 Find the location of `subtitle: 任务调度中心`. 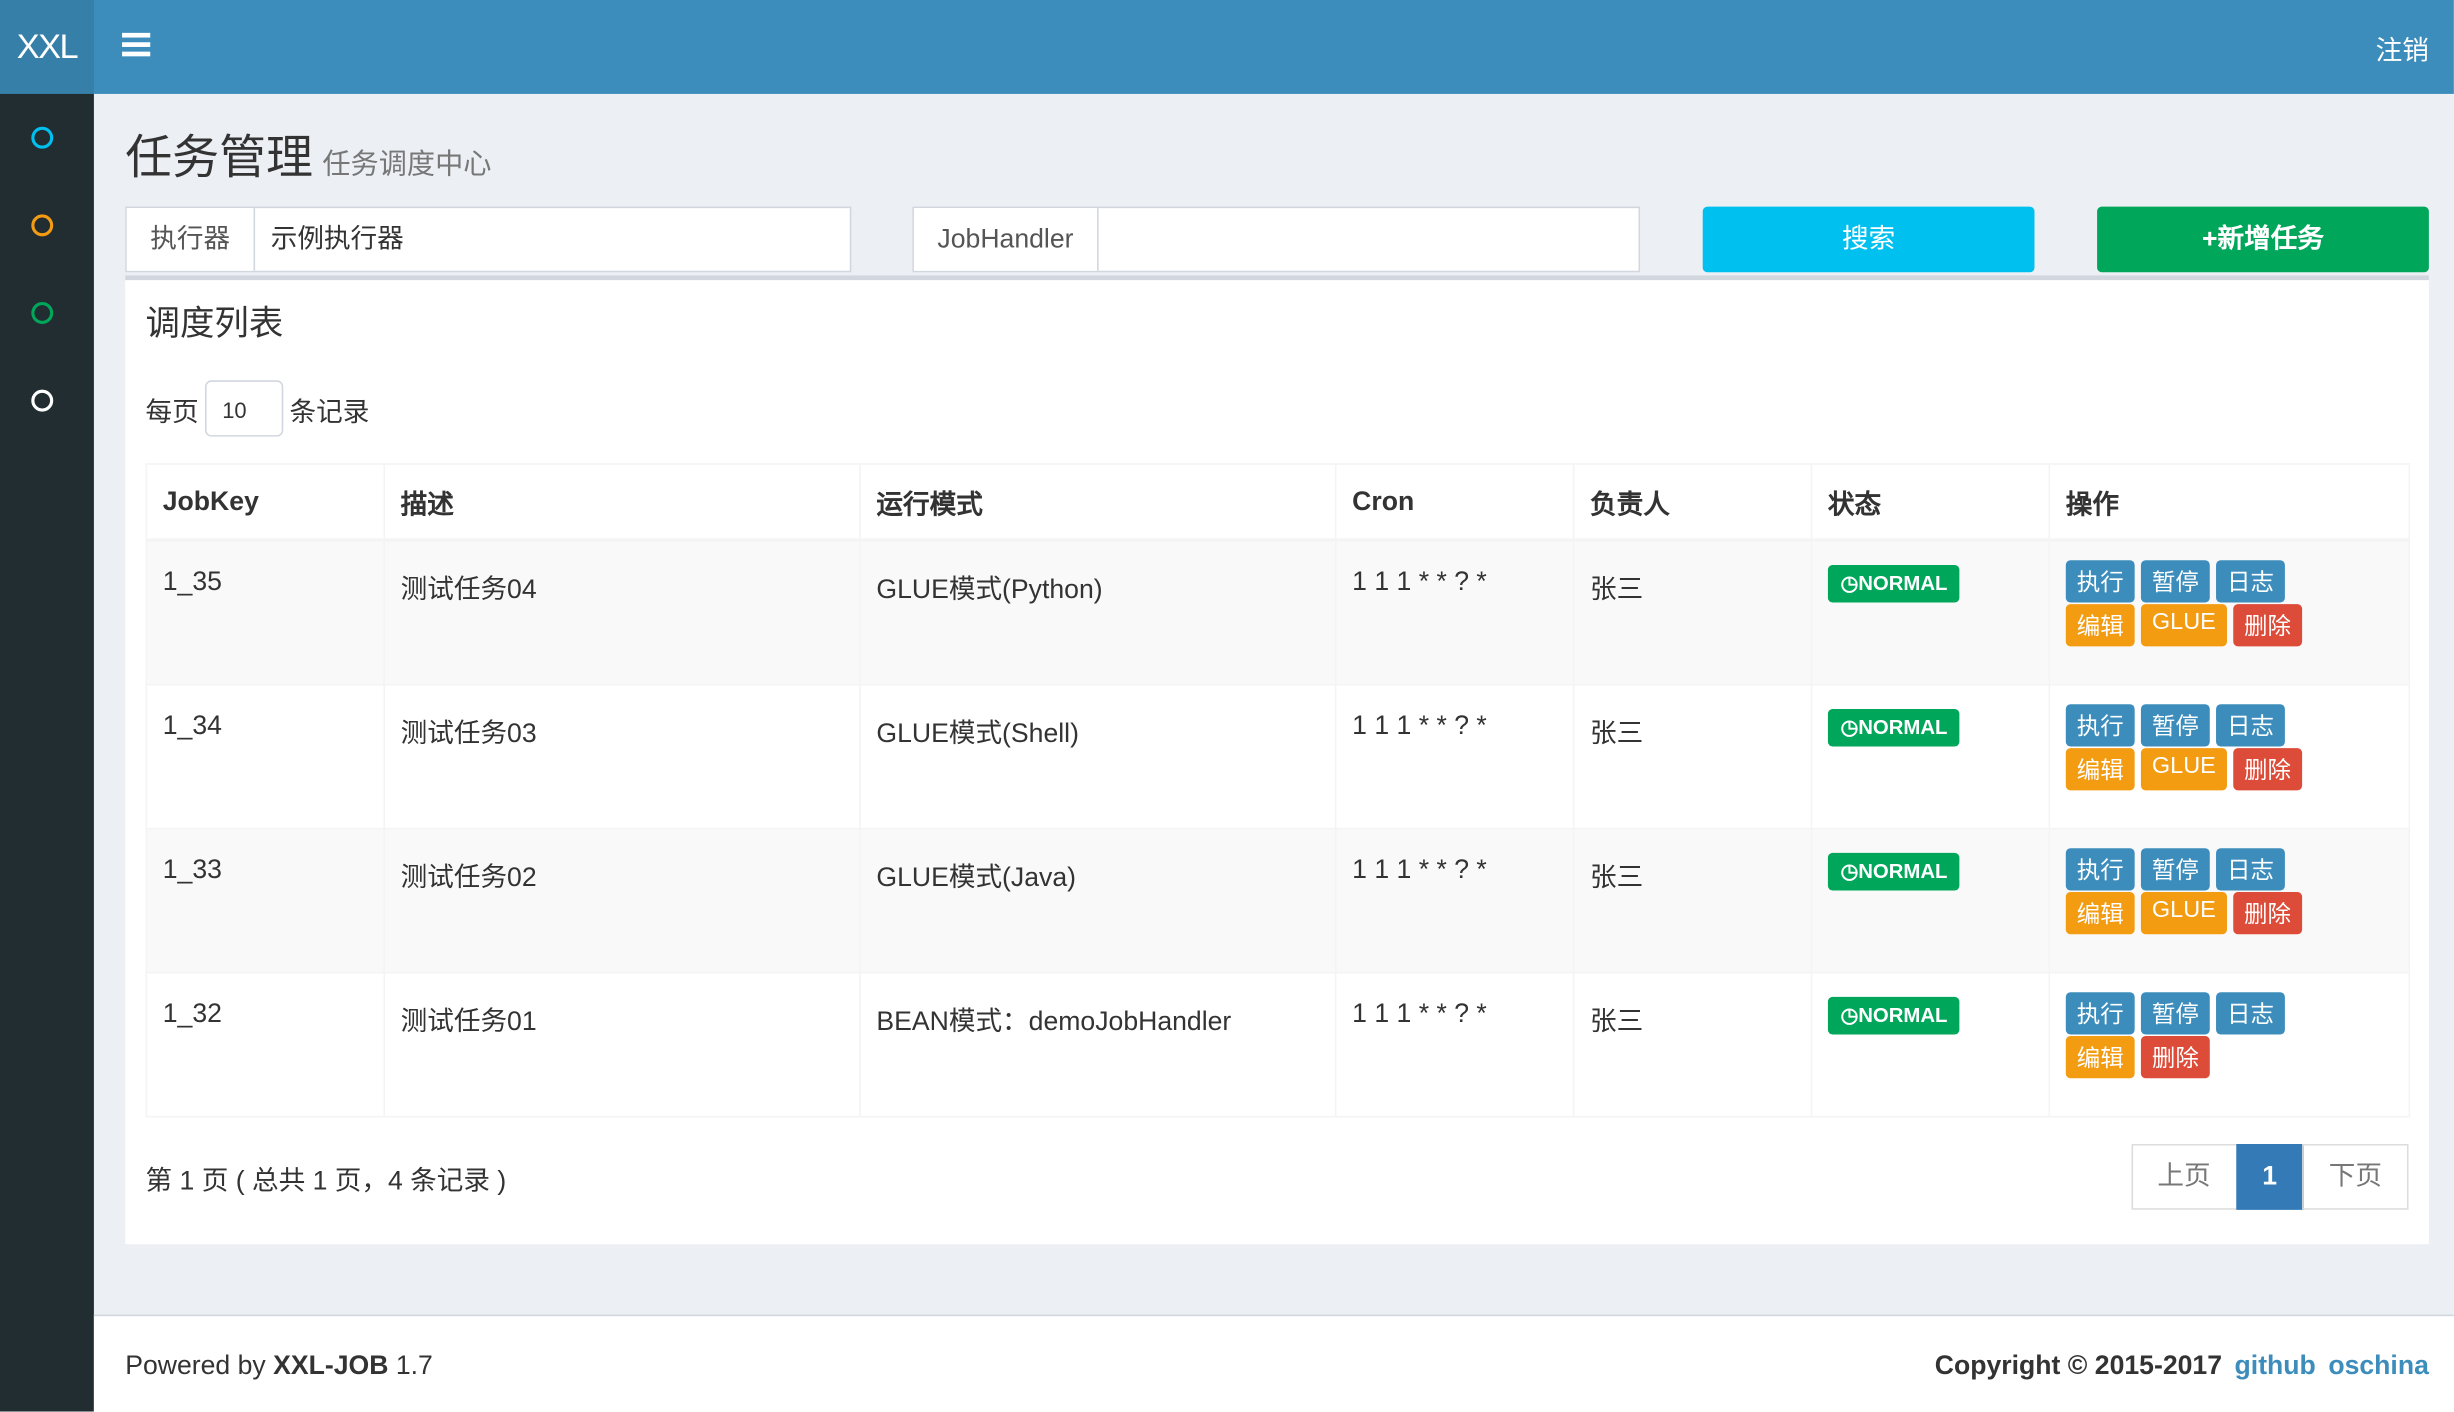

subtitle: 任务调度中心 is located at coordinates (407, 164).